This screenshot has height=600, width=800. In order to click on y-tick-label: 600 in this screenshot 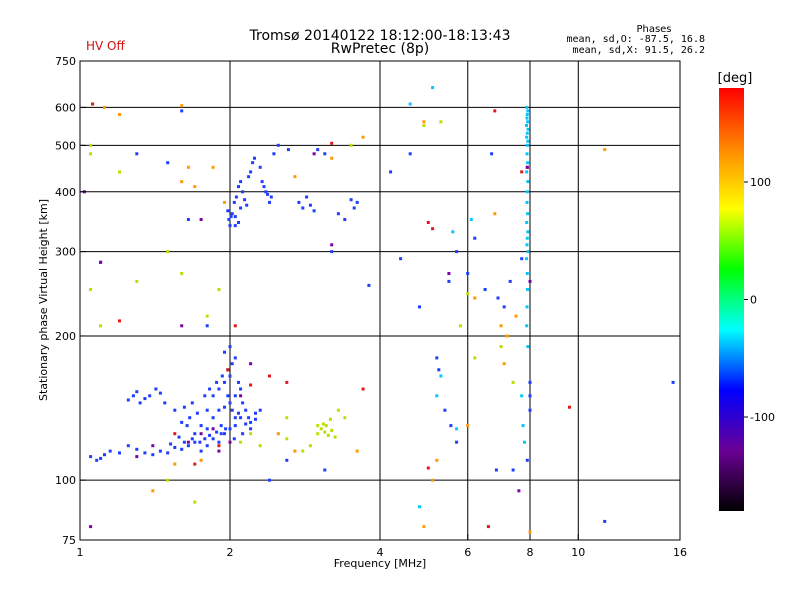, I will do `click(65, 107)`.